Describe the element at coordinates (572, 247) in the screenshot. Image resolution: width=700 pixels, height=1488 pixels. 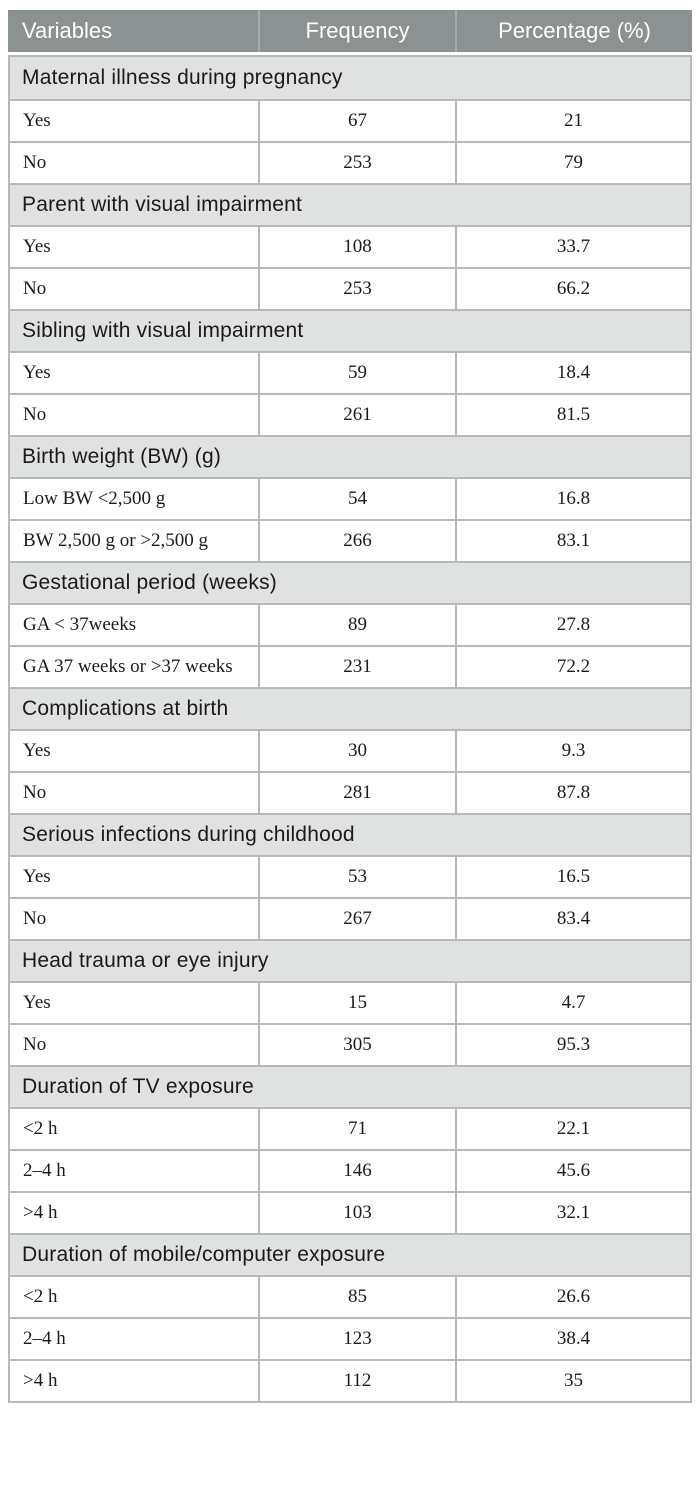
I see `cell-percentage: 33.7` at that location.